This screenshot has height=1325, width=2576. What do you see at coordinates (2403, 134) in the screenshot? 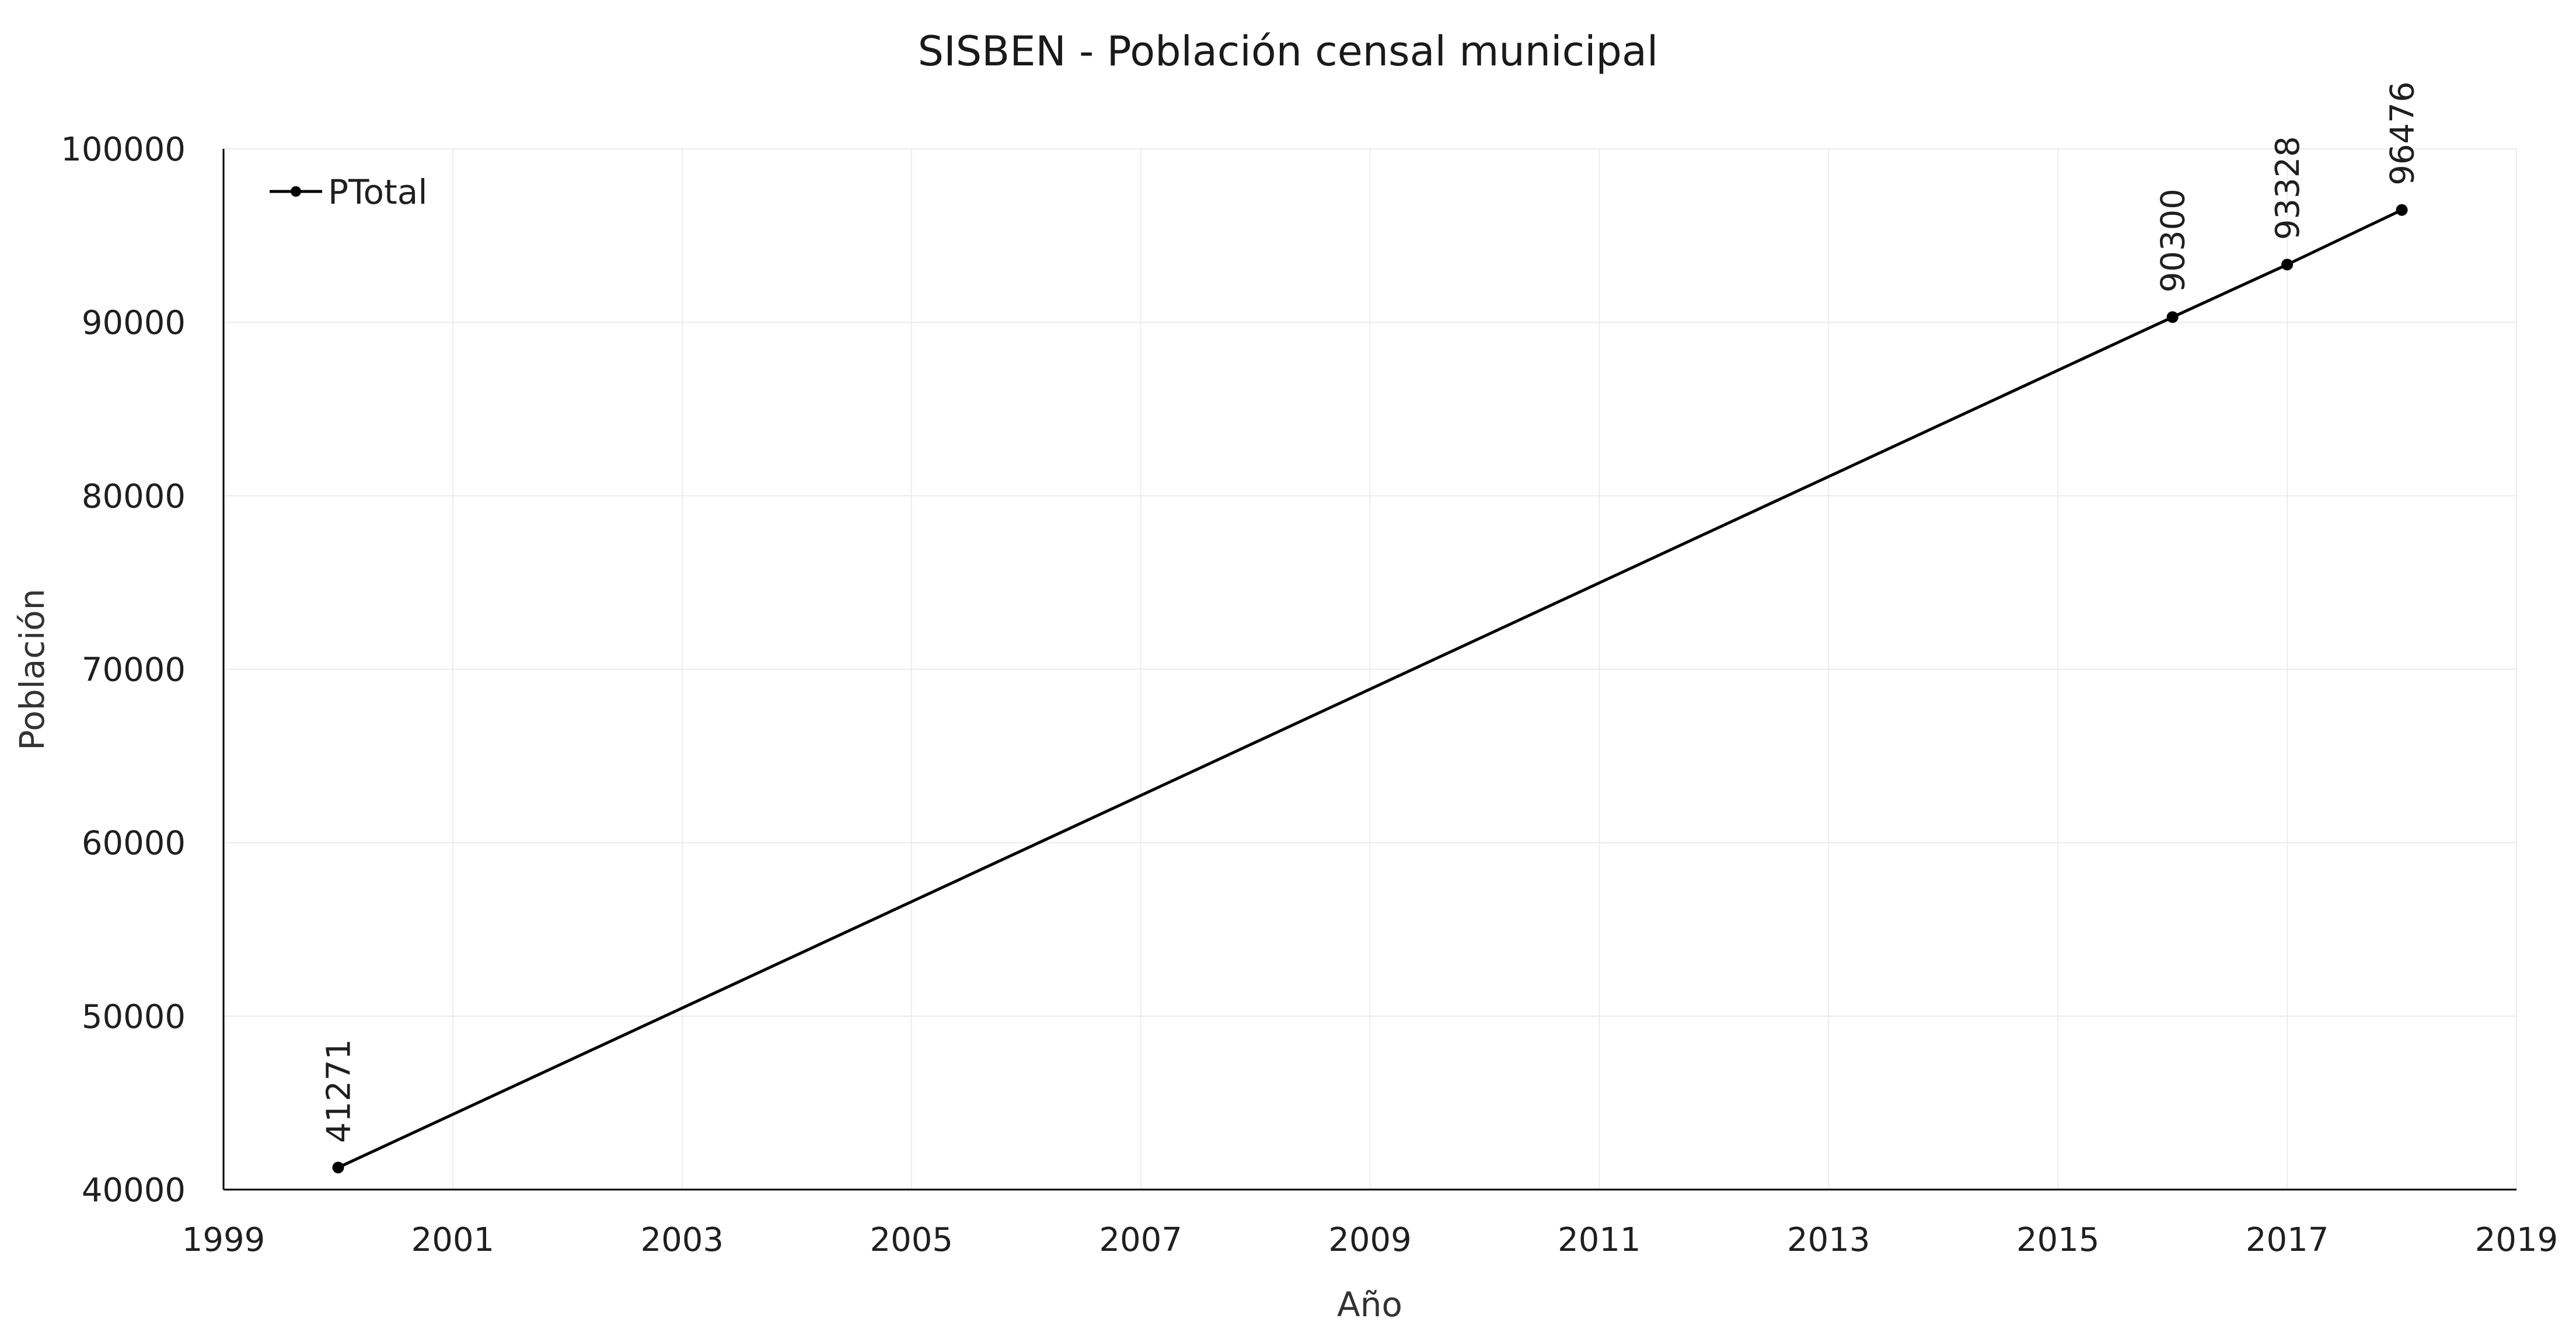
I see `data-label-2018: 96476` at bounding box center [2403, 134].